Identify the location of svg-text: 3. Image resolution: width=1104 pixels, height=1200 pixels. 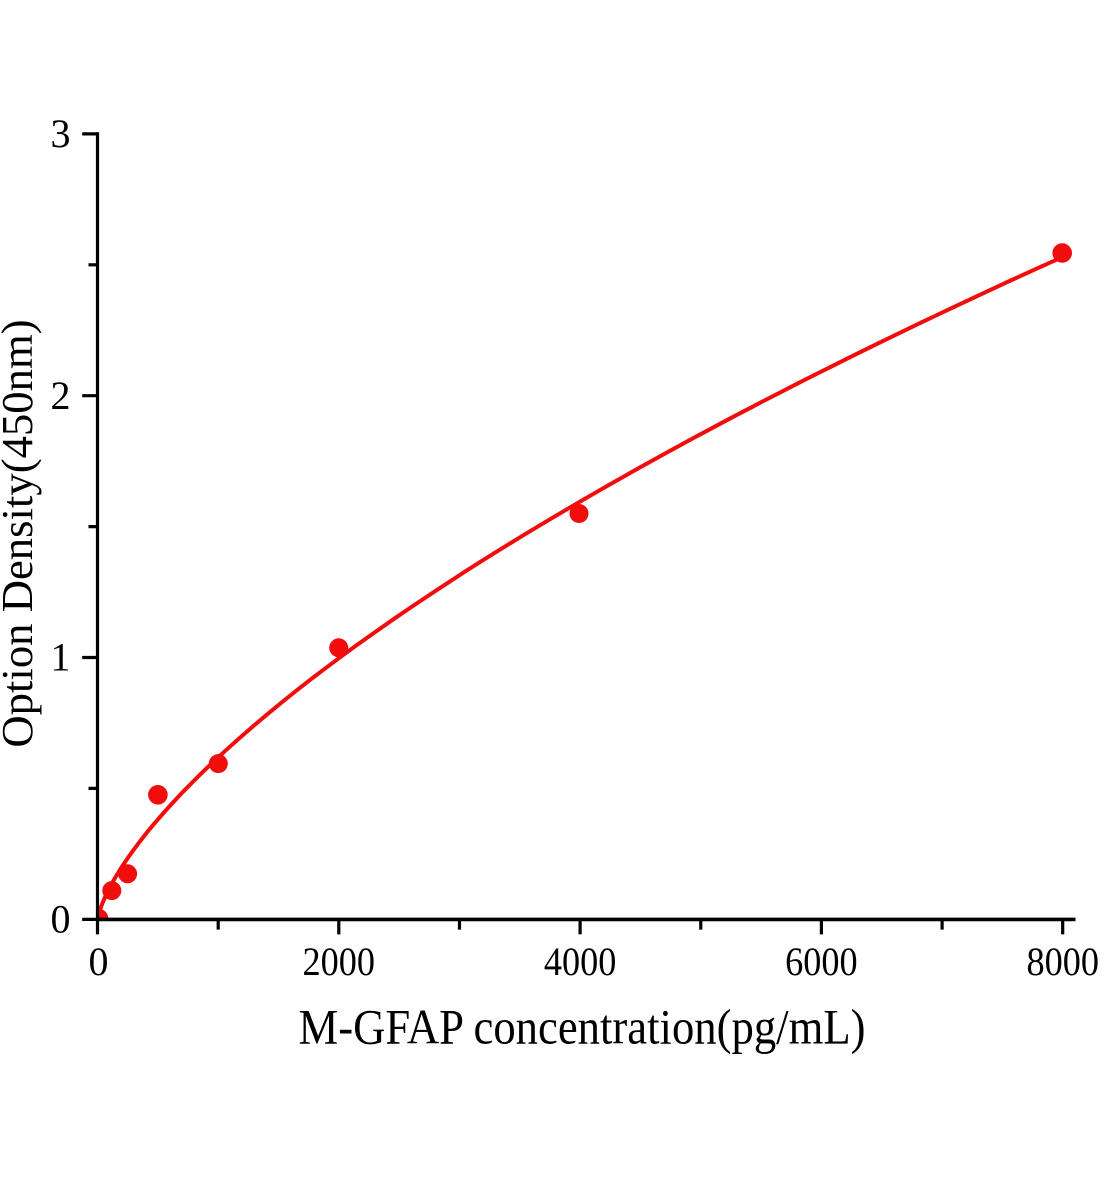
(61, 133).